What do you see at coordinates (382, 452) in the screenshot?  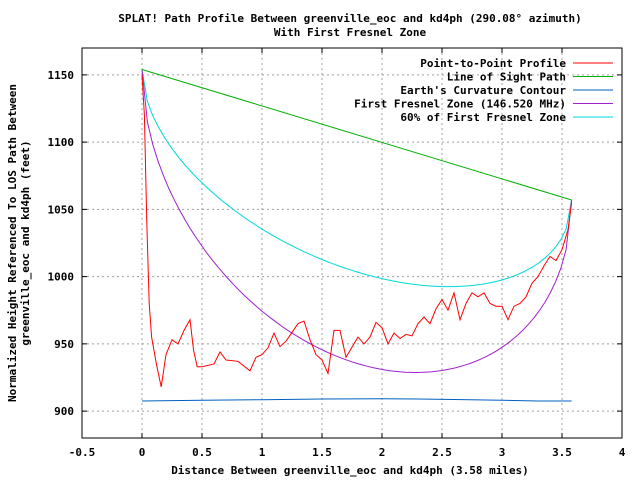 I see `x-tick-label: 2` at bounding box center [382, 452].